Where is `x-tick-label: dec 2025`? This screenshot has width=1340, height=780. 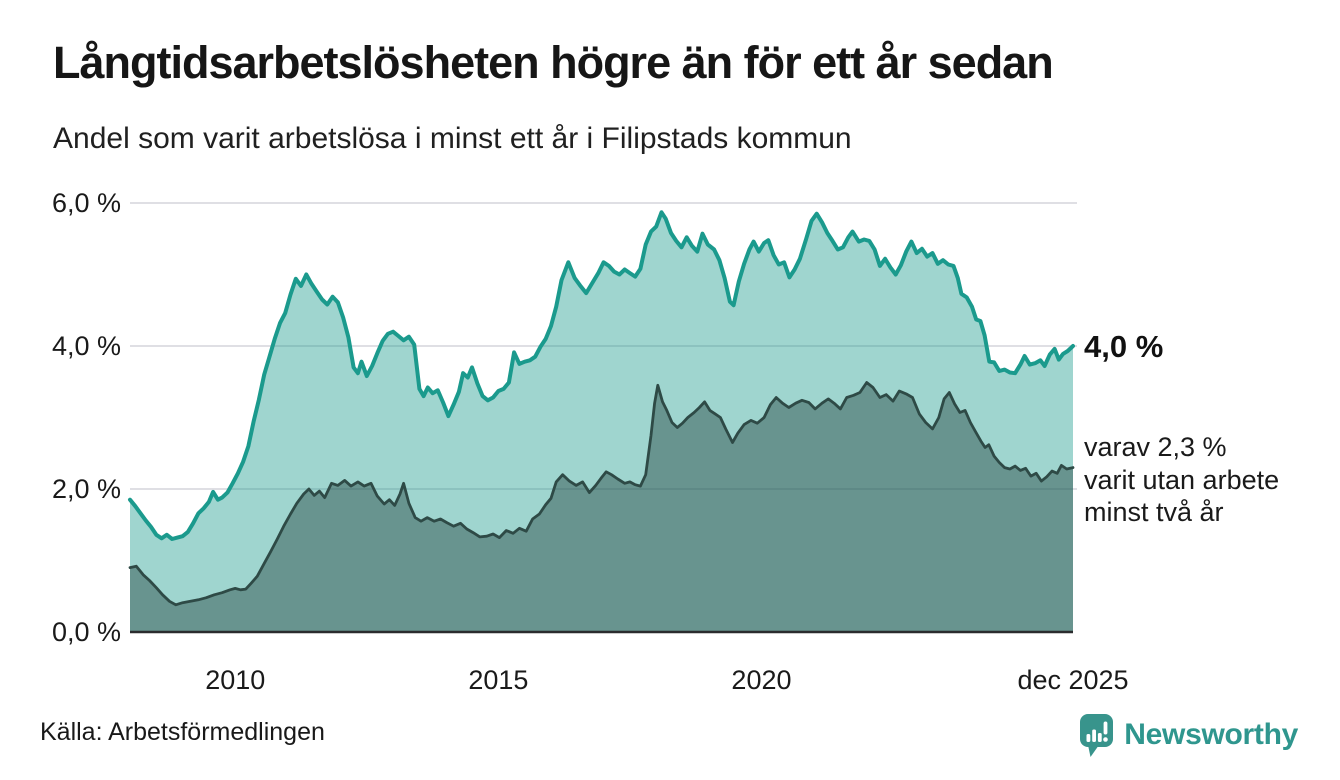
x-tick-label: dec 2025 is located at coordinates (1072, 680).